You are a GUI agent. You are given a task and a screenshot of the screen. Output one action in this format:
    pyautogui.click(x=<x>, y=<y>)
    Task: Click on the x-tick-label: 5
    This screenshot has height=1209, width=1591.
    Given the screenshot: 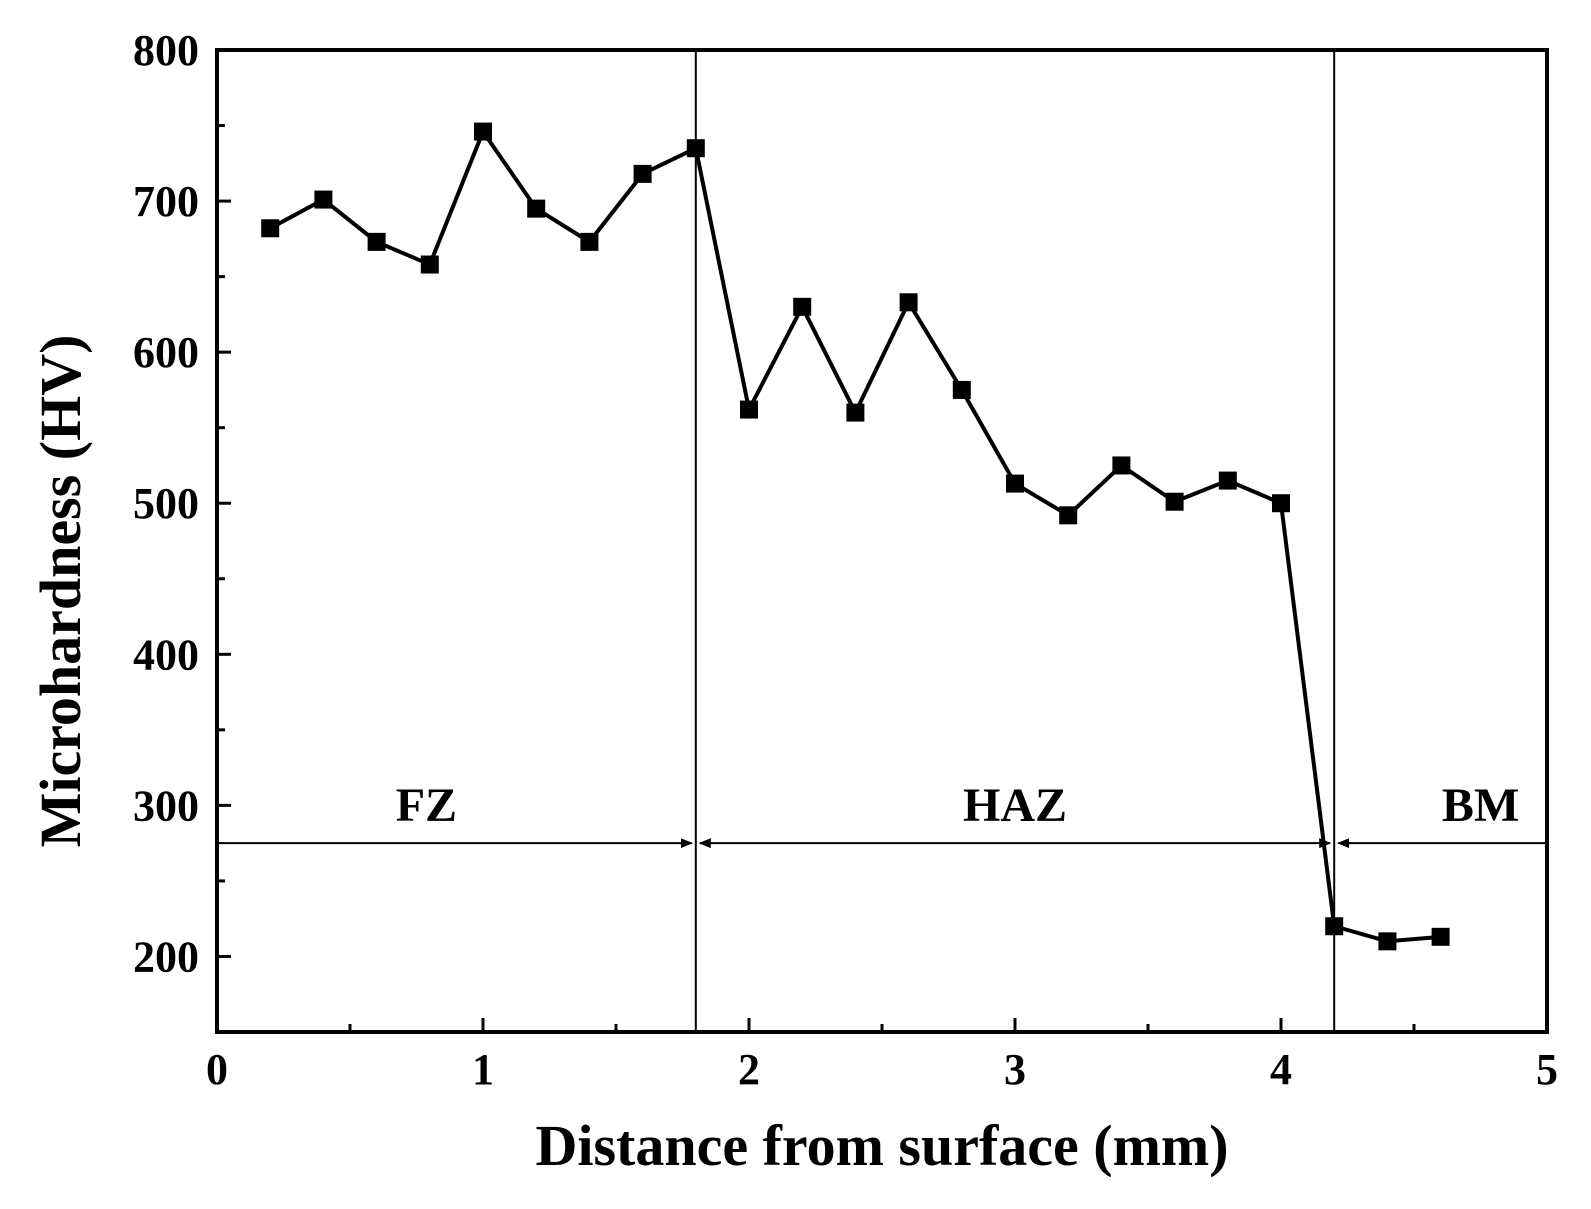 What is the action you would take?
    pyautogui.click(x=1547, y=1069)
    